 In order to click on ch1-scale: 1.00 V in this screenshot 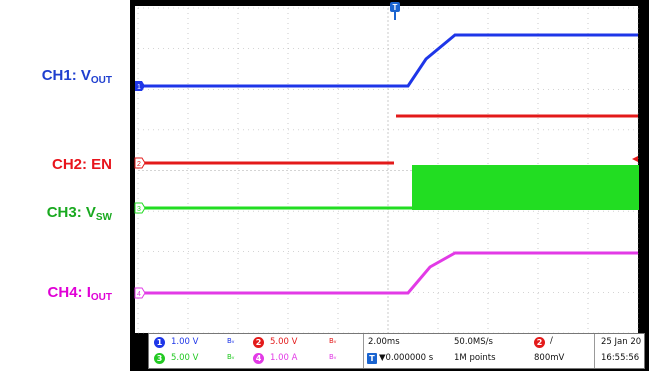, I will do `click(185, 342)`.